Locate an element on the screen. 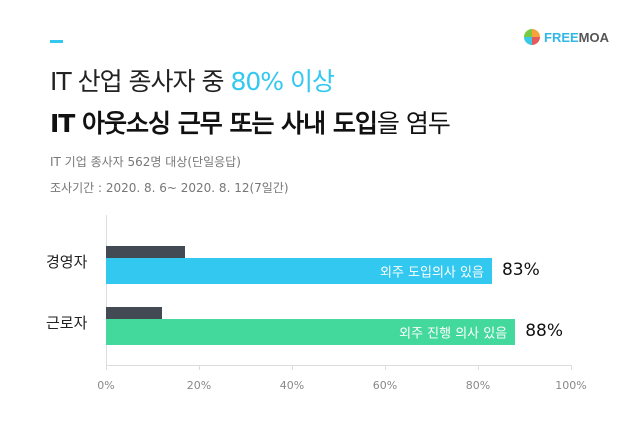 The width and height of the screenshot is (640, 431). title-text: 을 염두 is located at coordinates (413, 123).